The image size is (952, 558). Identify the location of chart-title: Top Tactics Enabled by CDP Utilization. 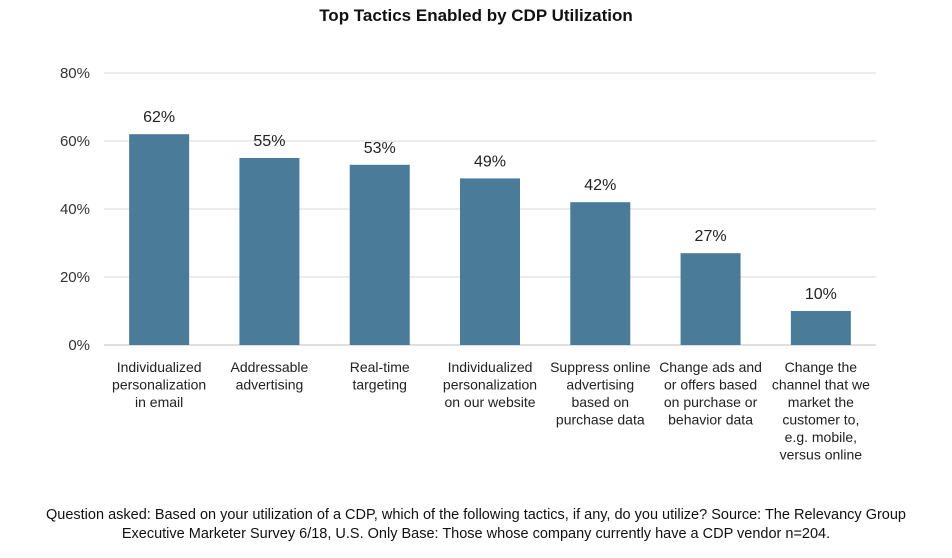
(476, 15).